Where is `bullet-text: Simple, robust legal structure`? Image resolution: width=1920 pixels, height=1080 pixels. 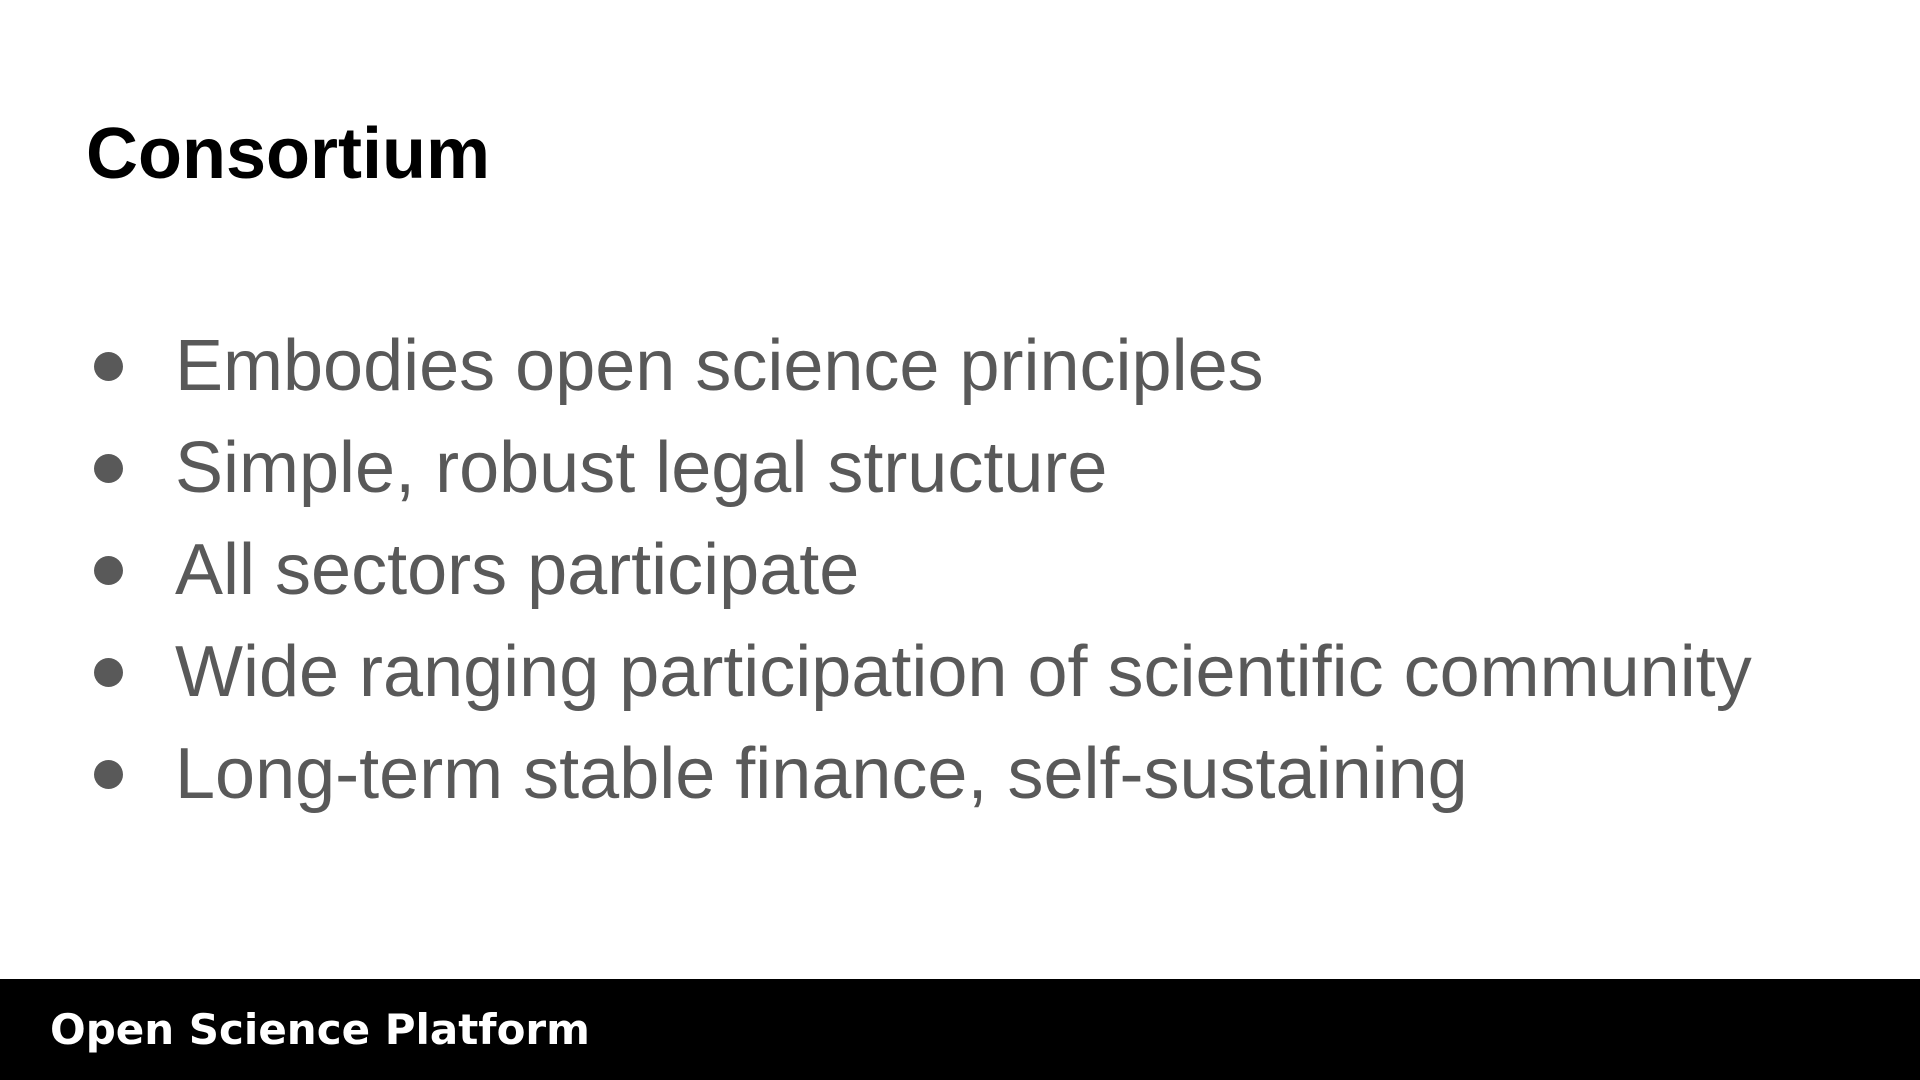 bullet-text: Simple, robust legal structure is located at coordinates (641, 468).